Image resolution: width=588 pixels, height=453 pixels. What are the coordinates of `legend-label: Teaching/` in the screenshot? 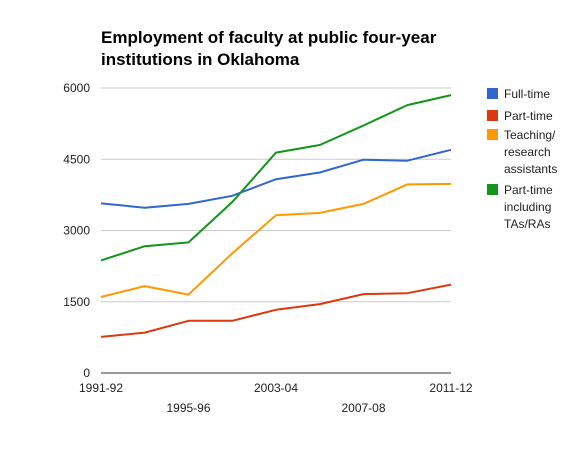 It's located at (530, 135).